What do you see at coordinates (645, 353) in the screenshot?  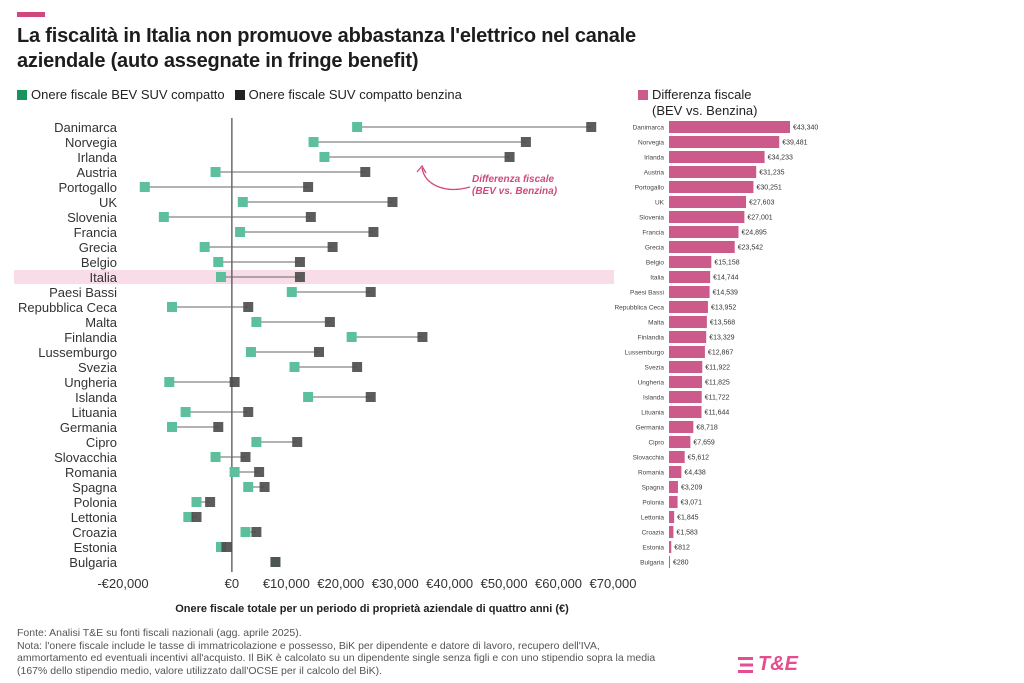 I see `bar-category-label: Lussemburgo` at bounding box center [645, 353].